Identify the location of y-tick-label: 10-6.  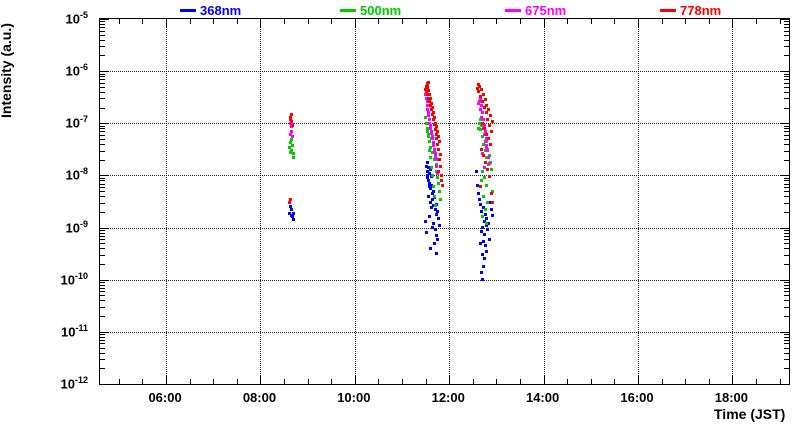
(76, 70).